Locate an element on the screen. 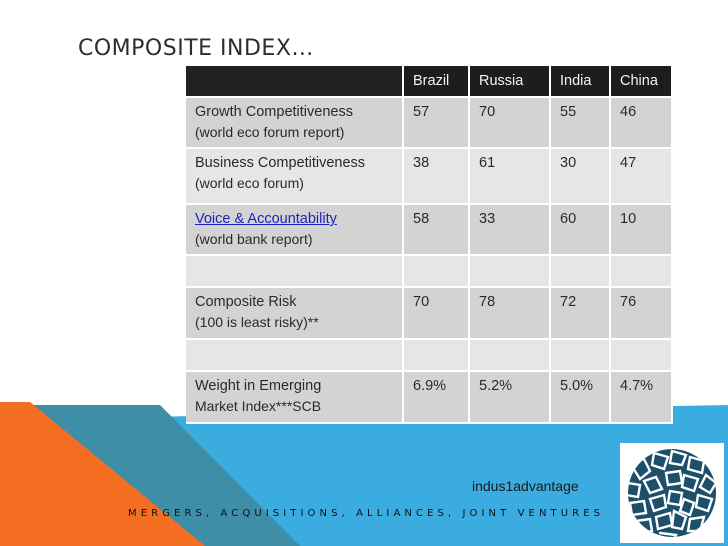 The width and height of the screenshot is (728, 546). band-teal-shape is located at coordinates (150, 475).